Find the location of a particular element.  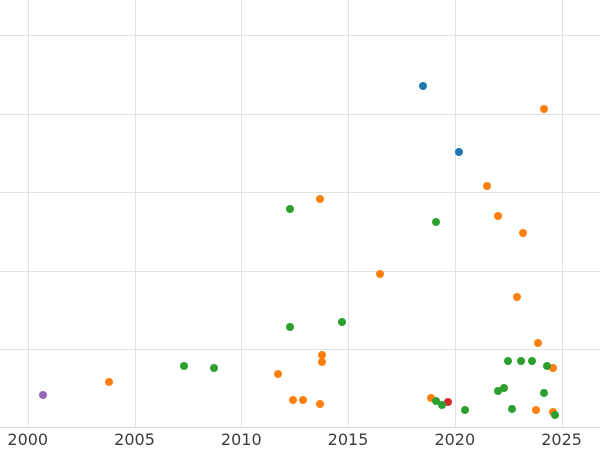

x-axis: 2000 2005 2010 2015 2020 2025 is located at coordinates (300, 439).